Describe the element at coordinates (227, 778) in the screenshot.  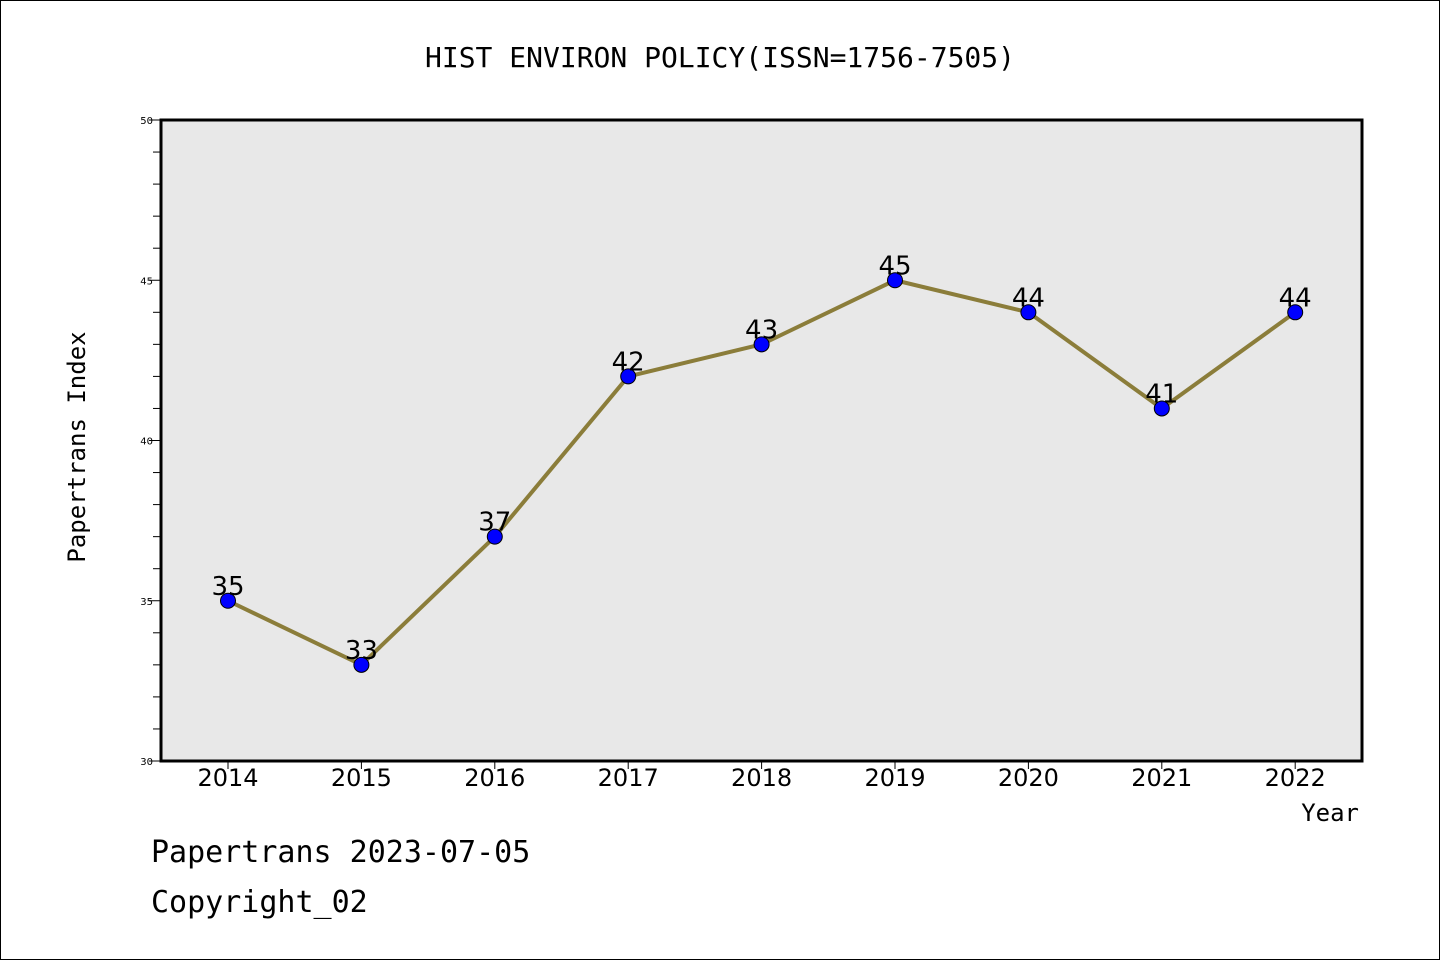
I see `x-tick-label: 2014` at that location.